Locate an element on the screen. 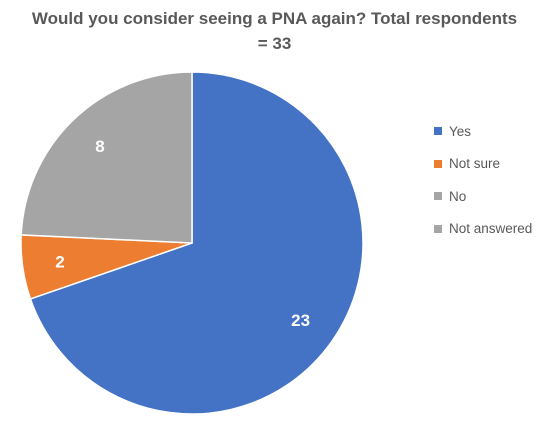 This screenshot has width=549, height=436. legend-swatch-not-sure is located at coordinates (438, 163).